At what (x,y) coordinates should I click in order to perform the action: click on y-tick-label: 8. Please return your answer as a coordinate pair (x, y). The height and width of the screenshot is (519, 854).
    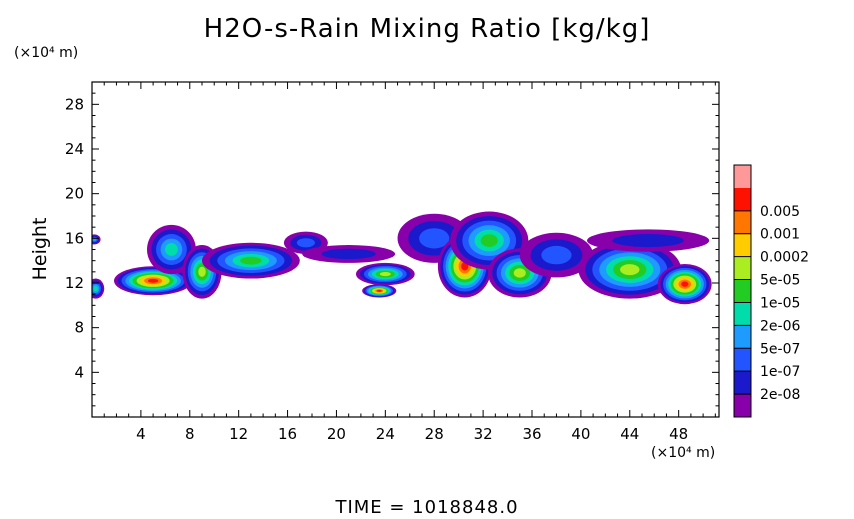
    Looking at the image, I should click on (79, 328).